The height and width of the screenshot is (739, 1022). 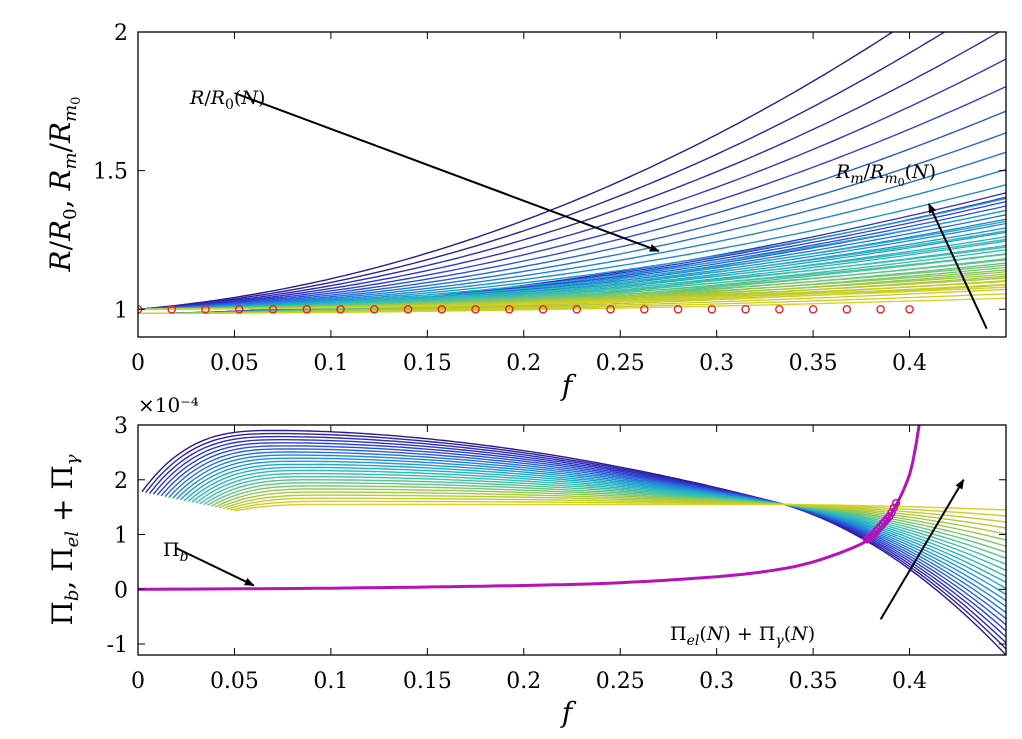 I want to click on bottom-y-tick-label: 1, so click(x=121, y=536).